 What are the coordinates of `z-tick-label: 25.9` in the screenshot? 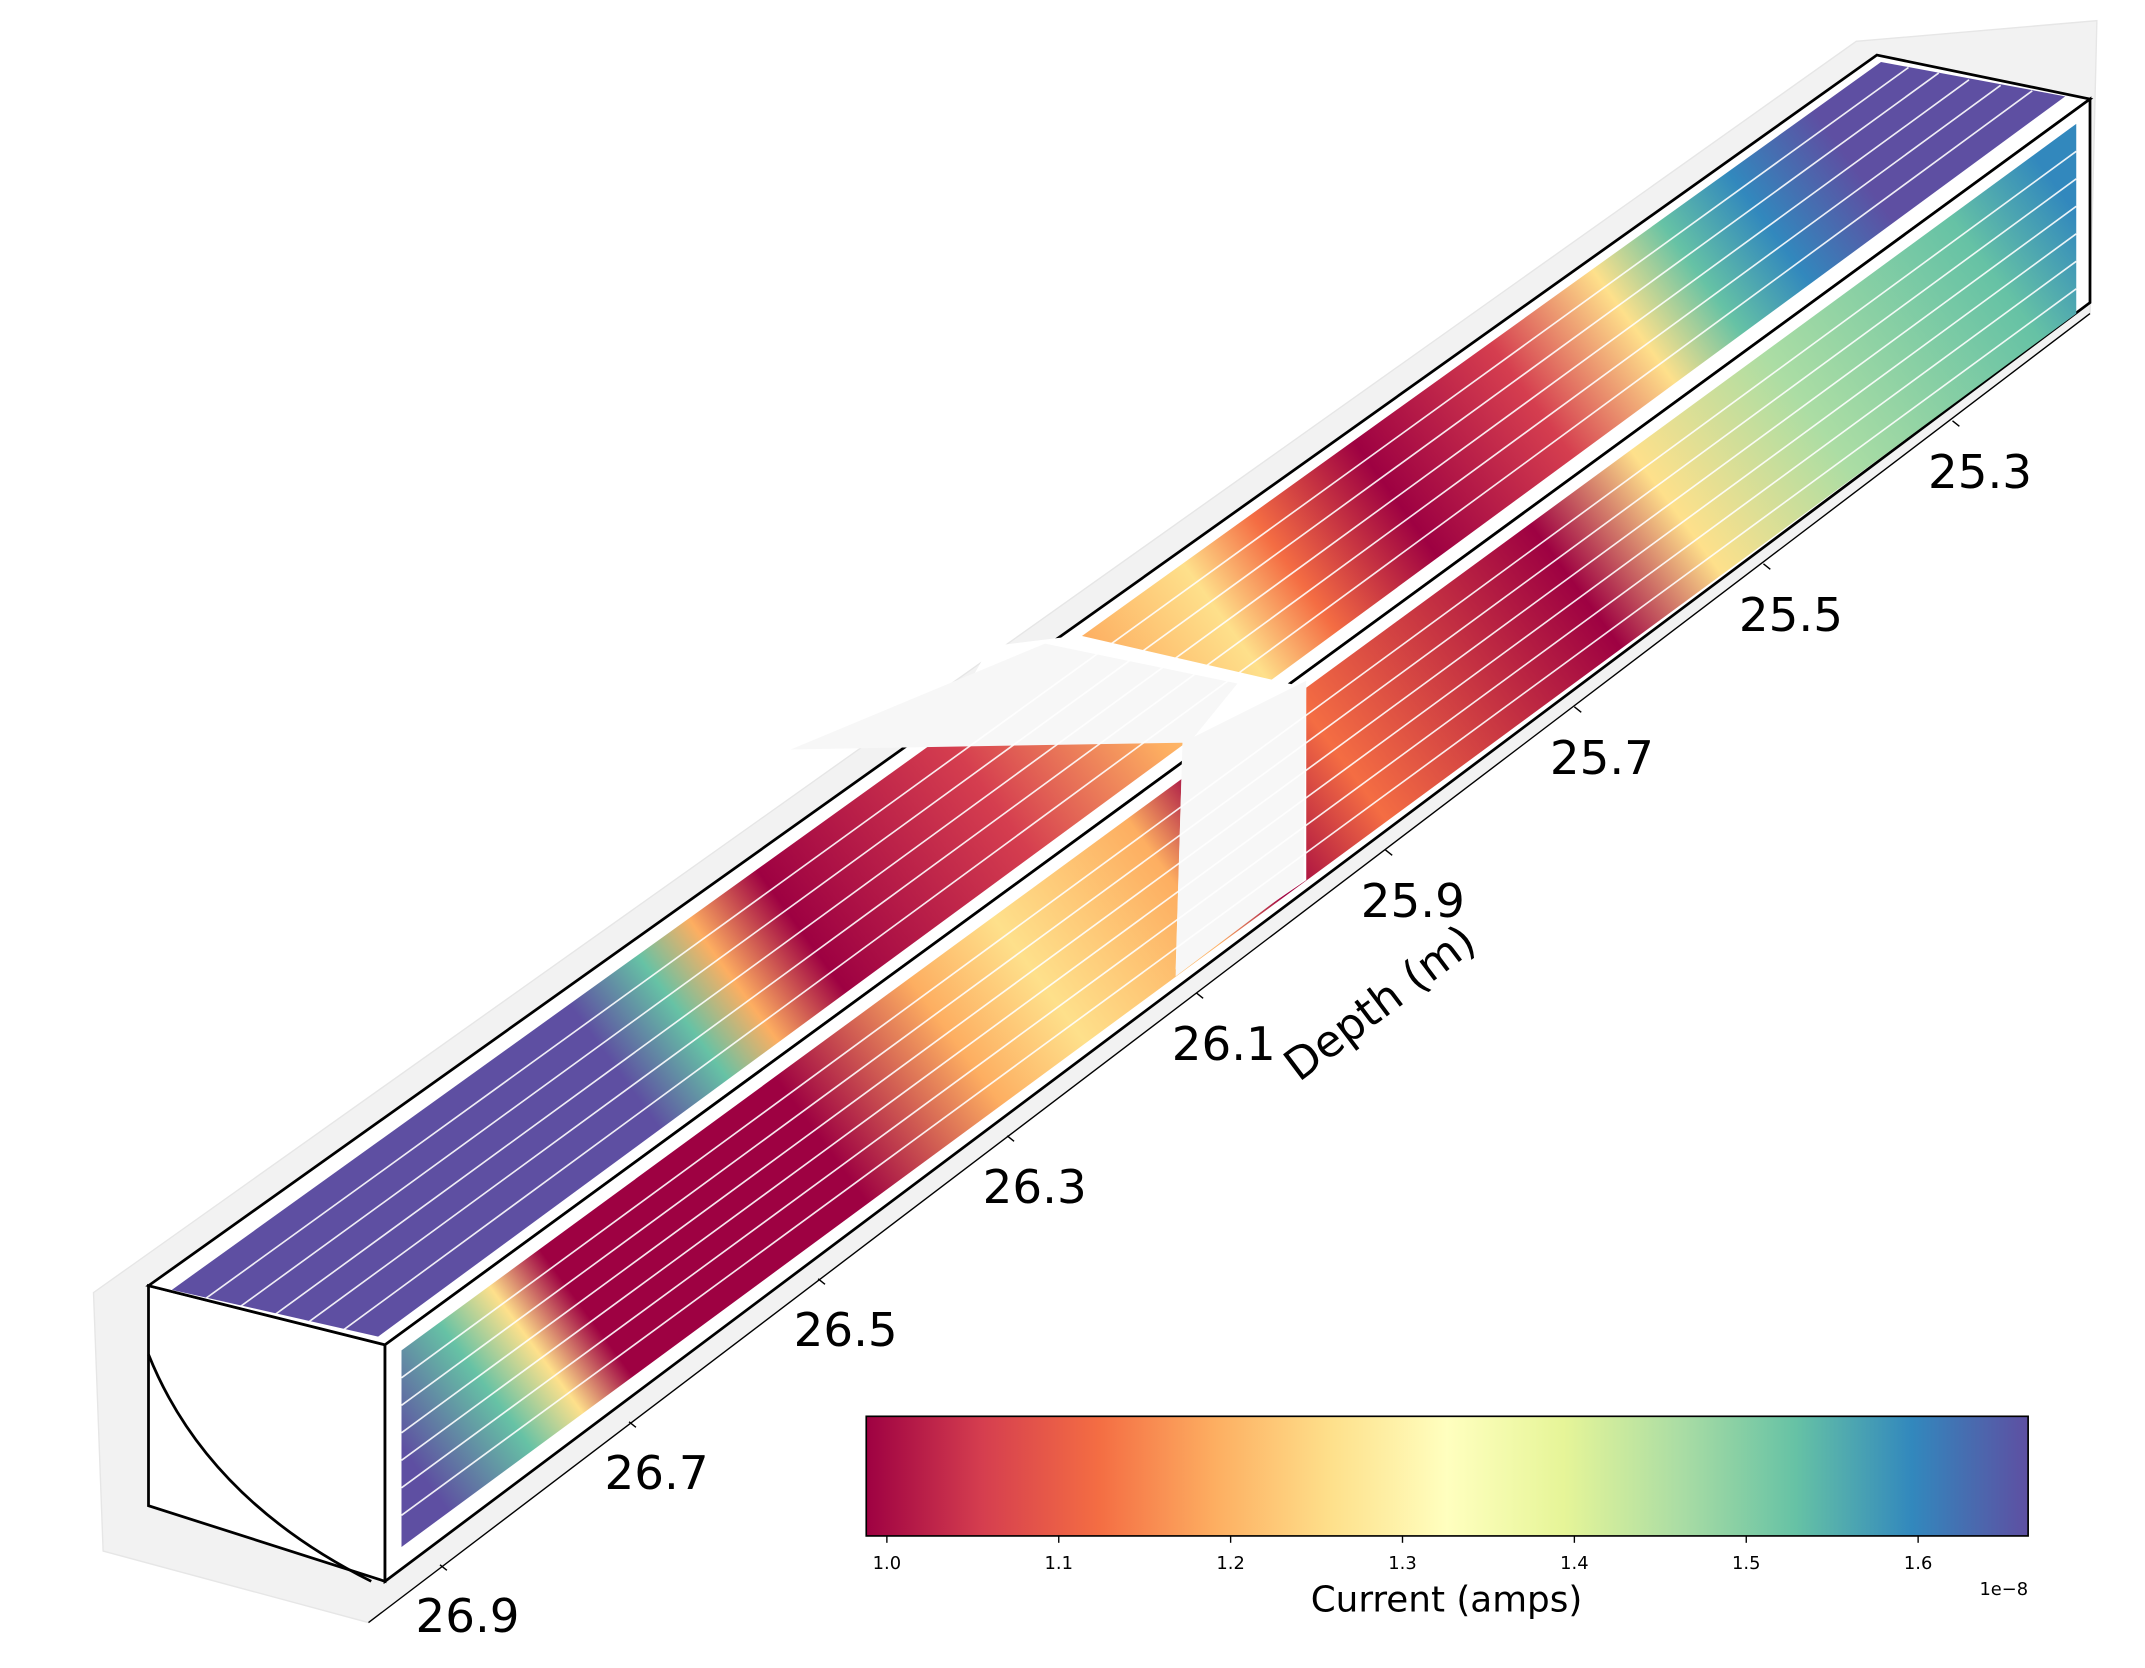 It's located at (1413, 902).